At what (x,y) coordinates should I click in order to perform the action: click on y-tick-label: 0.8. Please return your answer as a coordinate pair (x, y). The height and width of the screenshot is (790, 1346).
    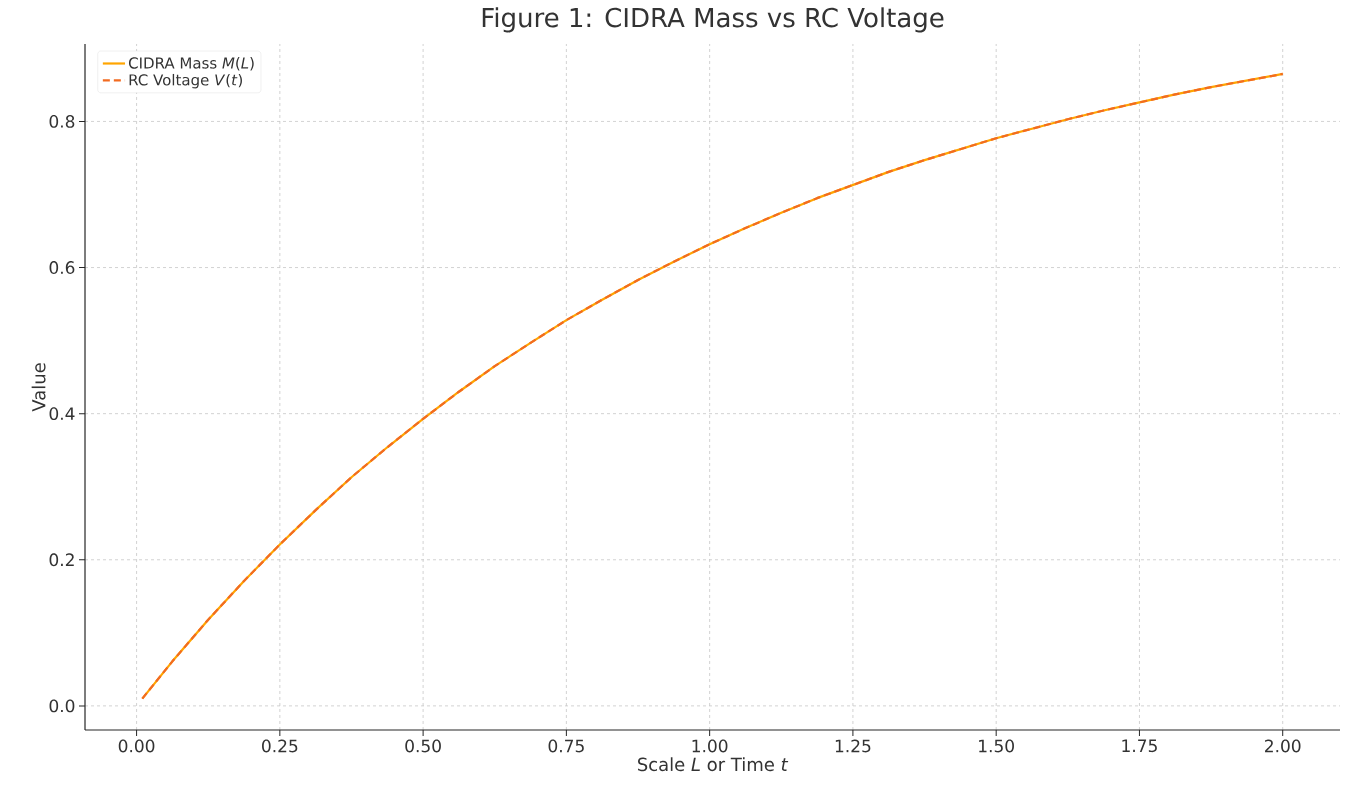
    Looking at the image, I should click on (62, 121).